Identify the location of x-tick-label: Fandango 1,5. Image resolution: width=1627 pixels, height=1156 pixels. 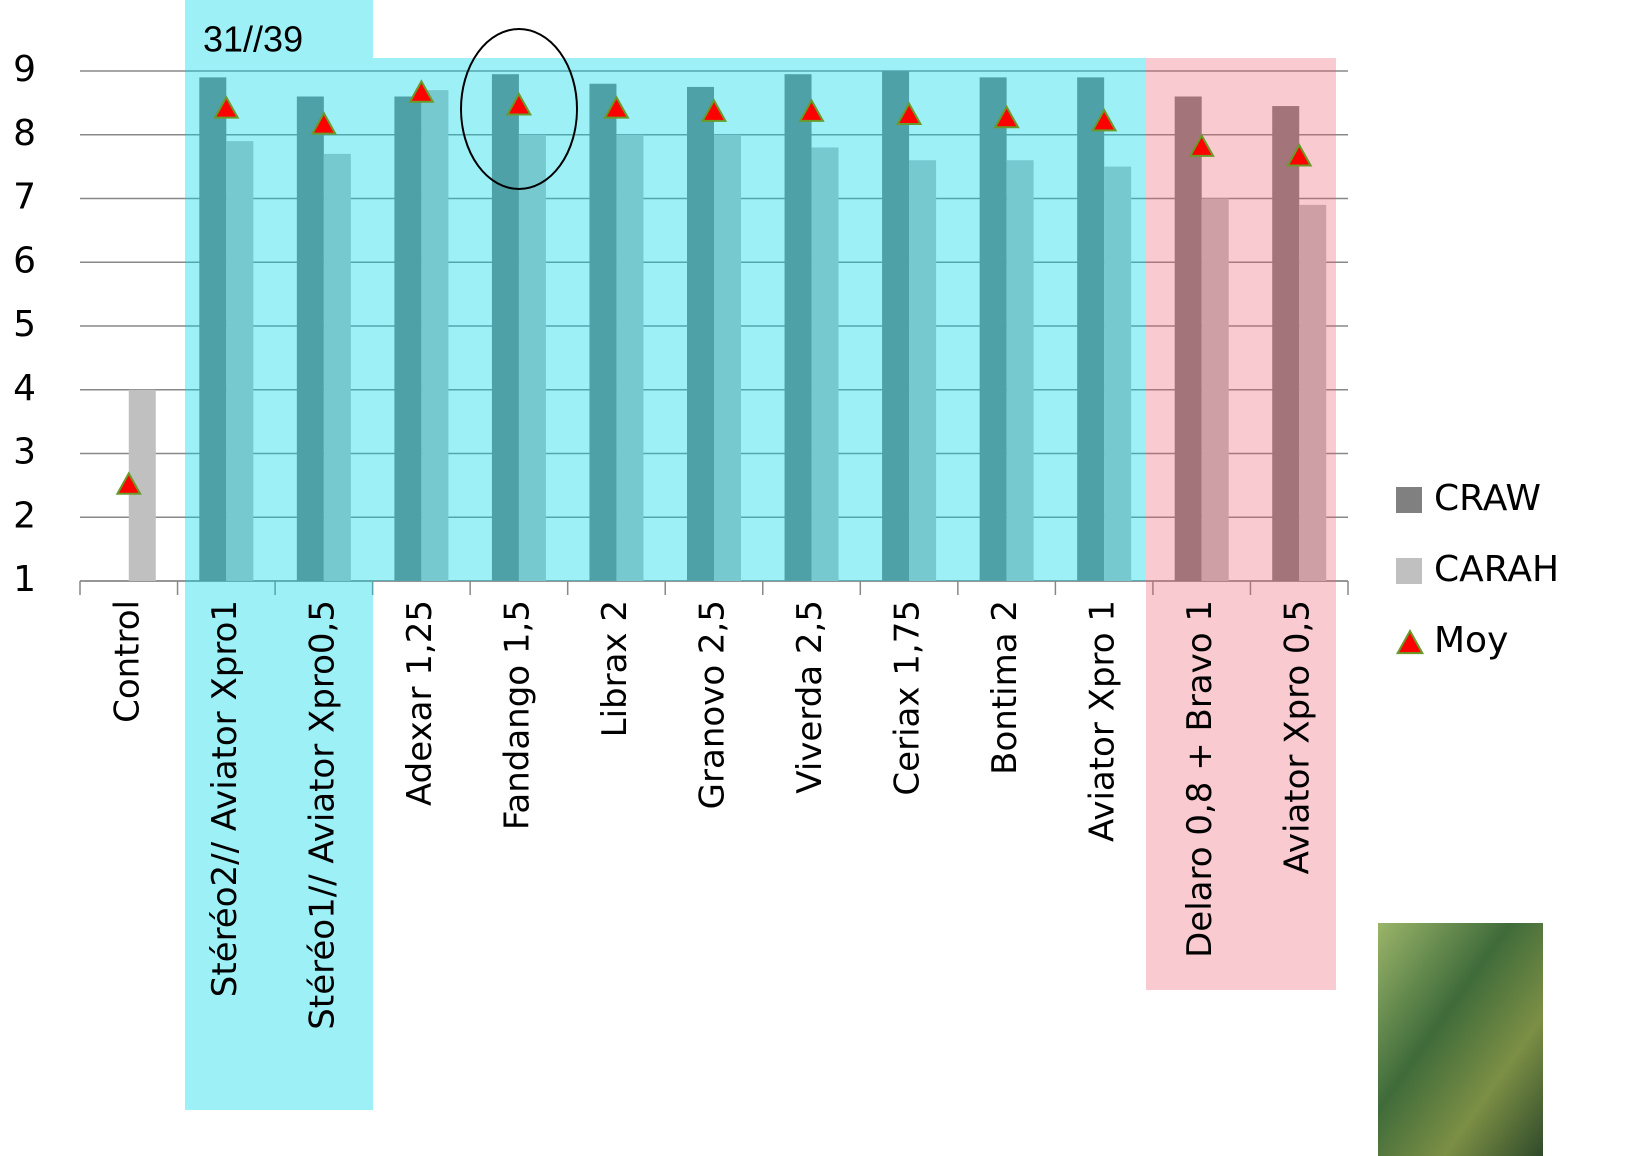
(517, 715).